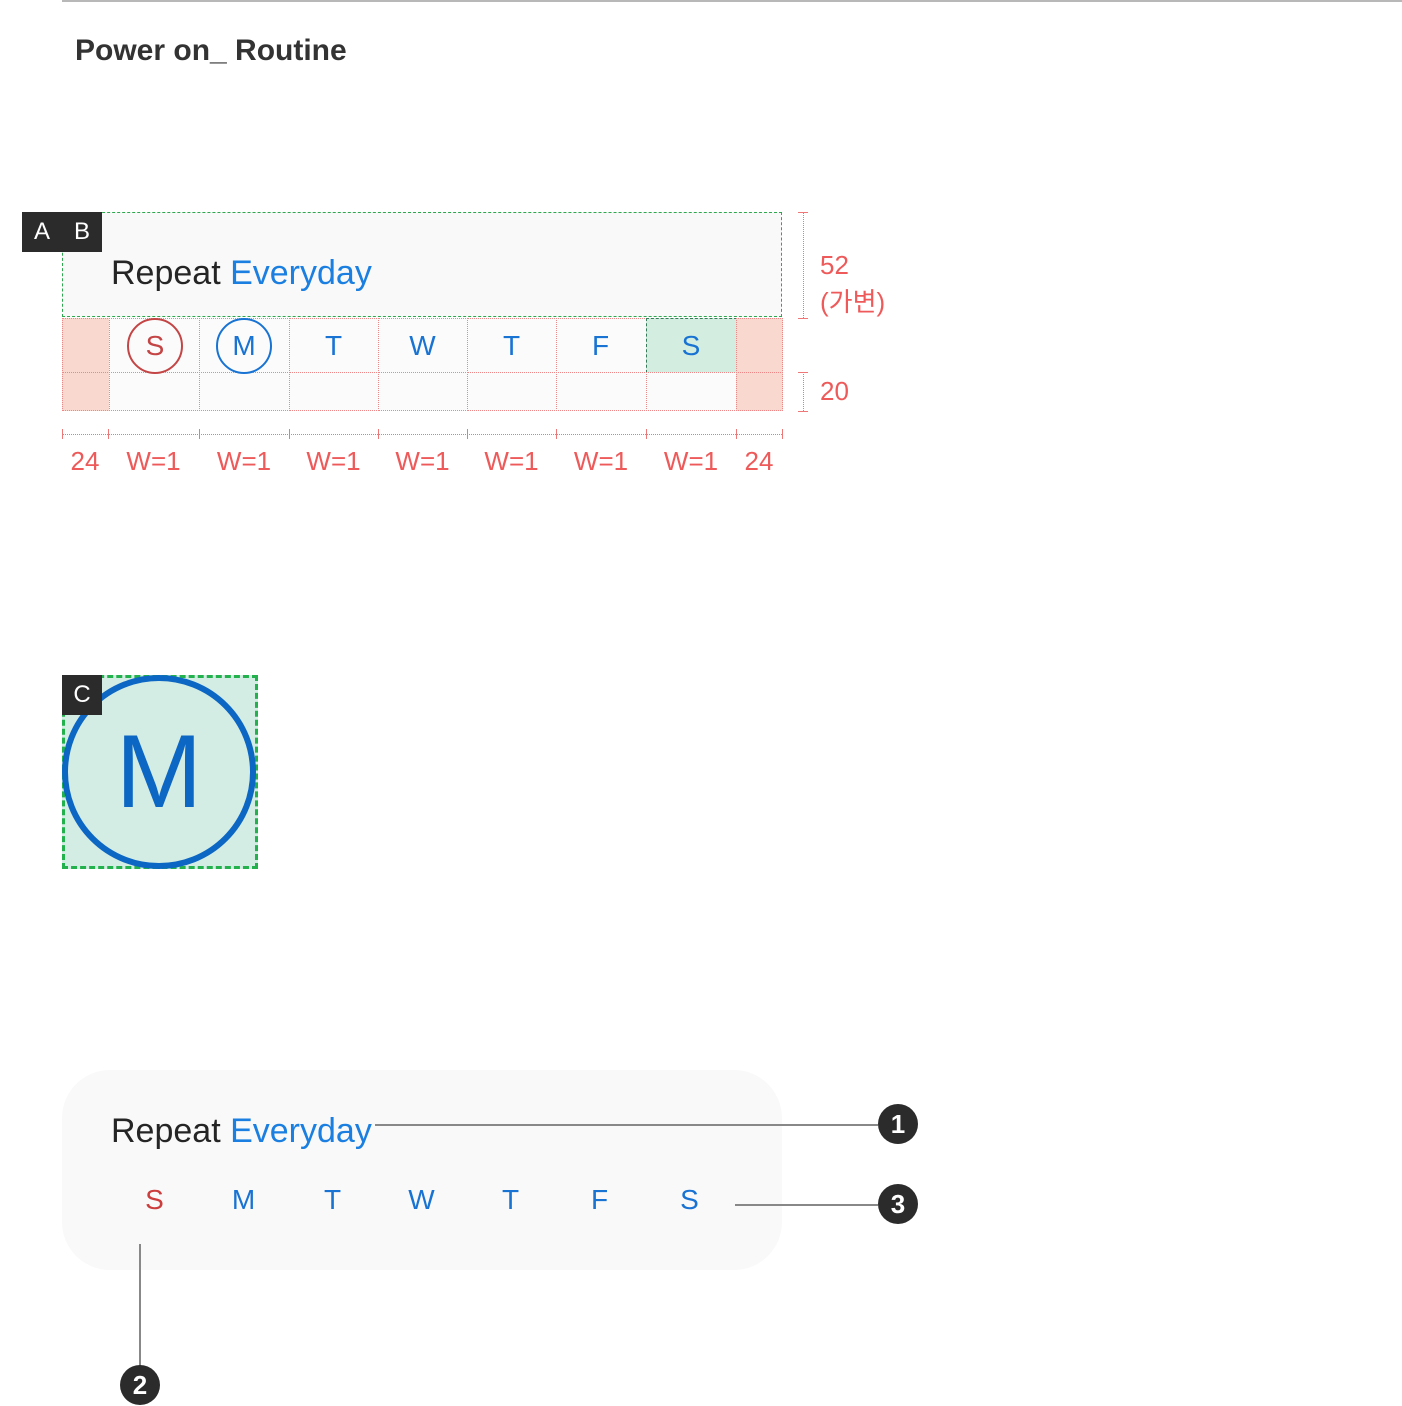 The image size is (1402, 1406). I want to click on card-day-sunday: S, so click(154, 1199).